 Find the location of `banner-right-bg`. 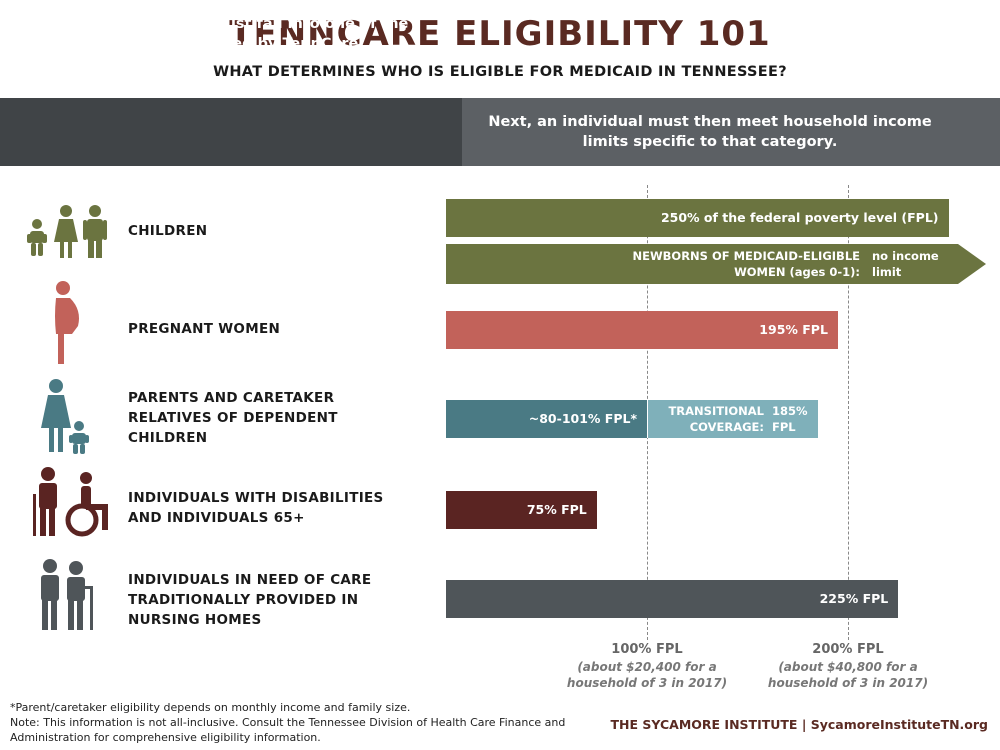

banner-right-bg is located at coordinates (720, 132).